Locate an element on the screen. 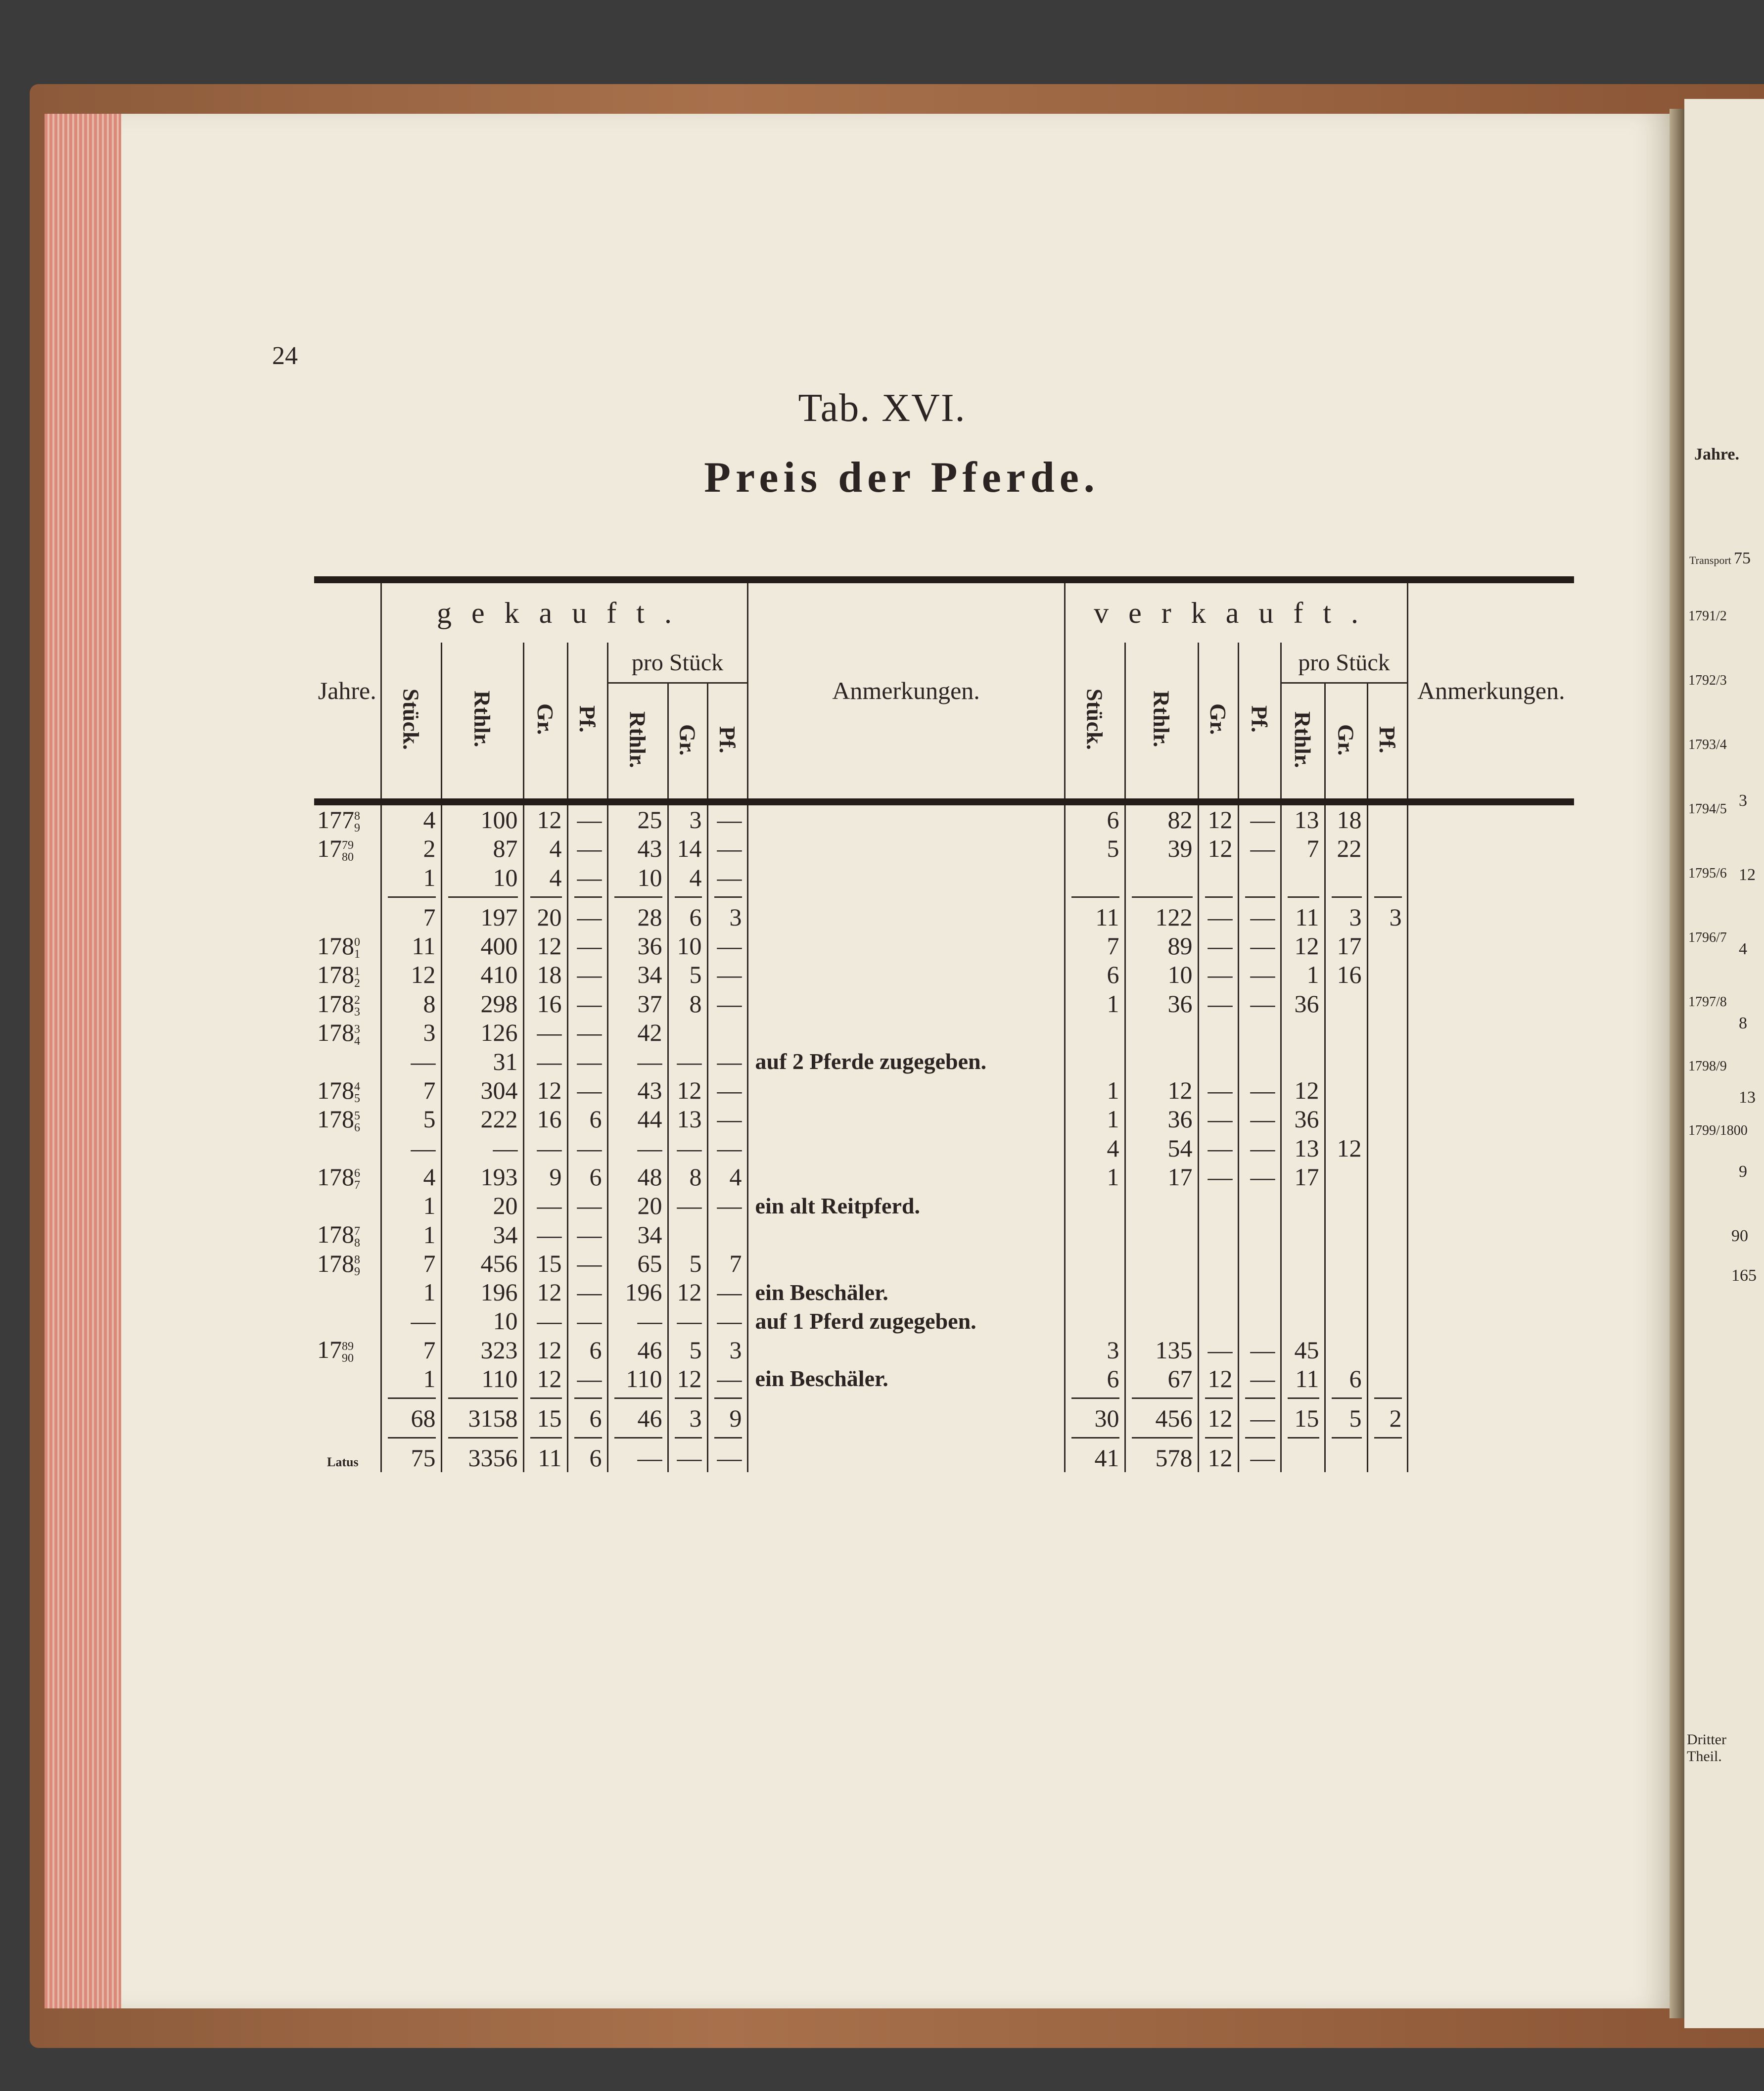 This screenshot has width=1764, height=2091. year-cell: 178 6 7 is located at coordinates (348, 1177).